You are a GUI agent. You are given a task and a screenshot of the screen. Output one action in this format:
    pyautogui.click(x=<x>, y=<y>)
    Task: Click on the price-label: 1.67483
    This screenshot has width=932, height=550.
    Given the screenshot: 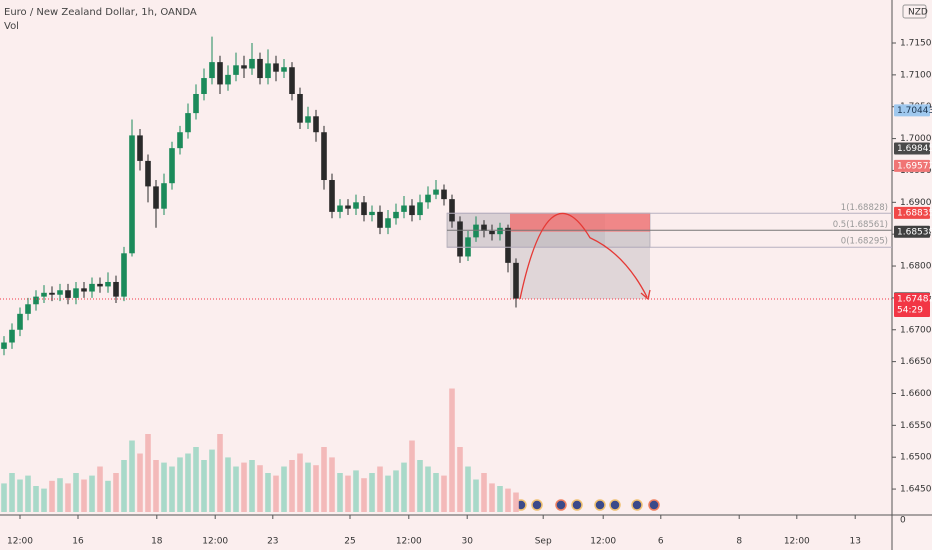 What is the action you would take?
    pyautogui.click(x=914, y=299)
    